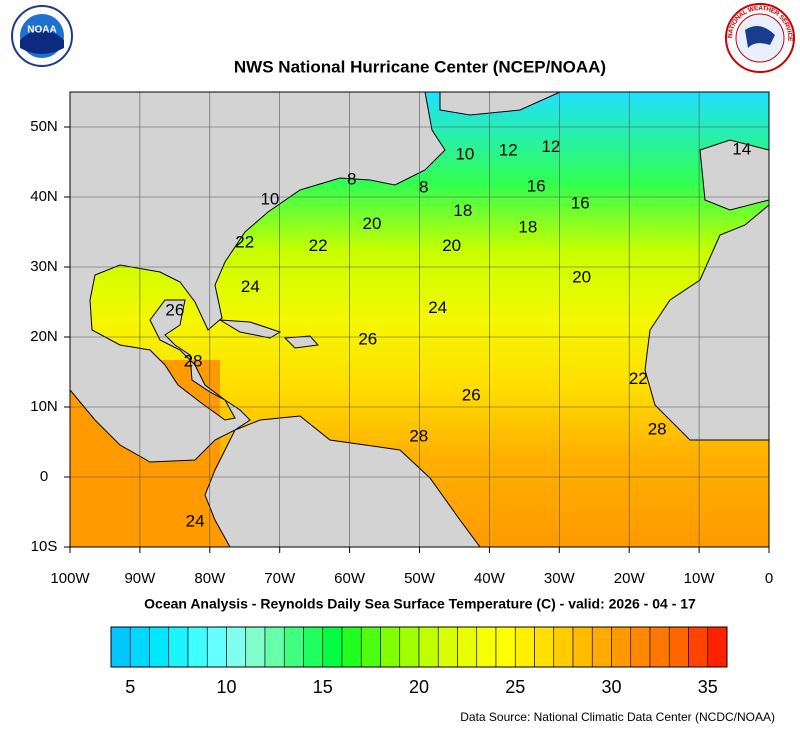  I want to click on lon-tick-label: 10W, so click(700, 578).